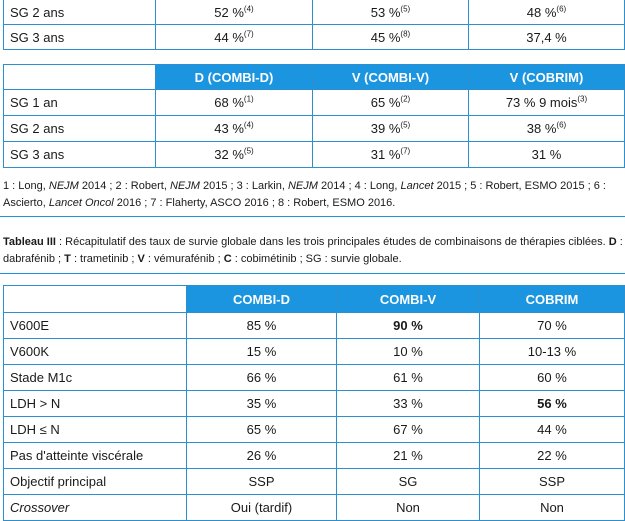  I want to click on cell: 65 %(2), so click(390, 102).